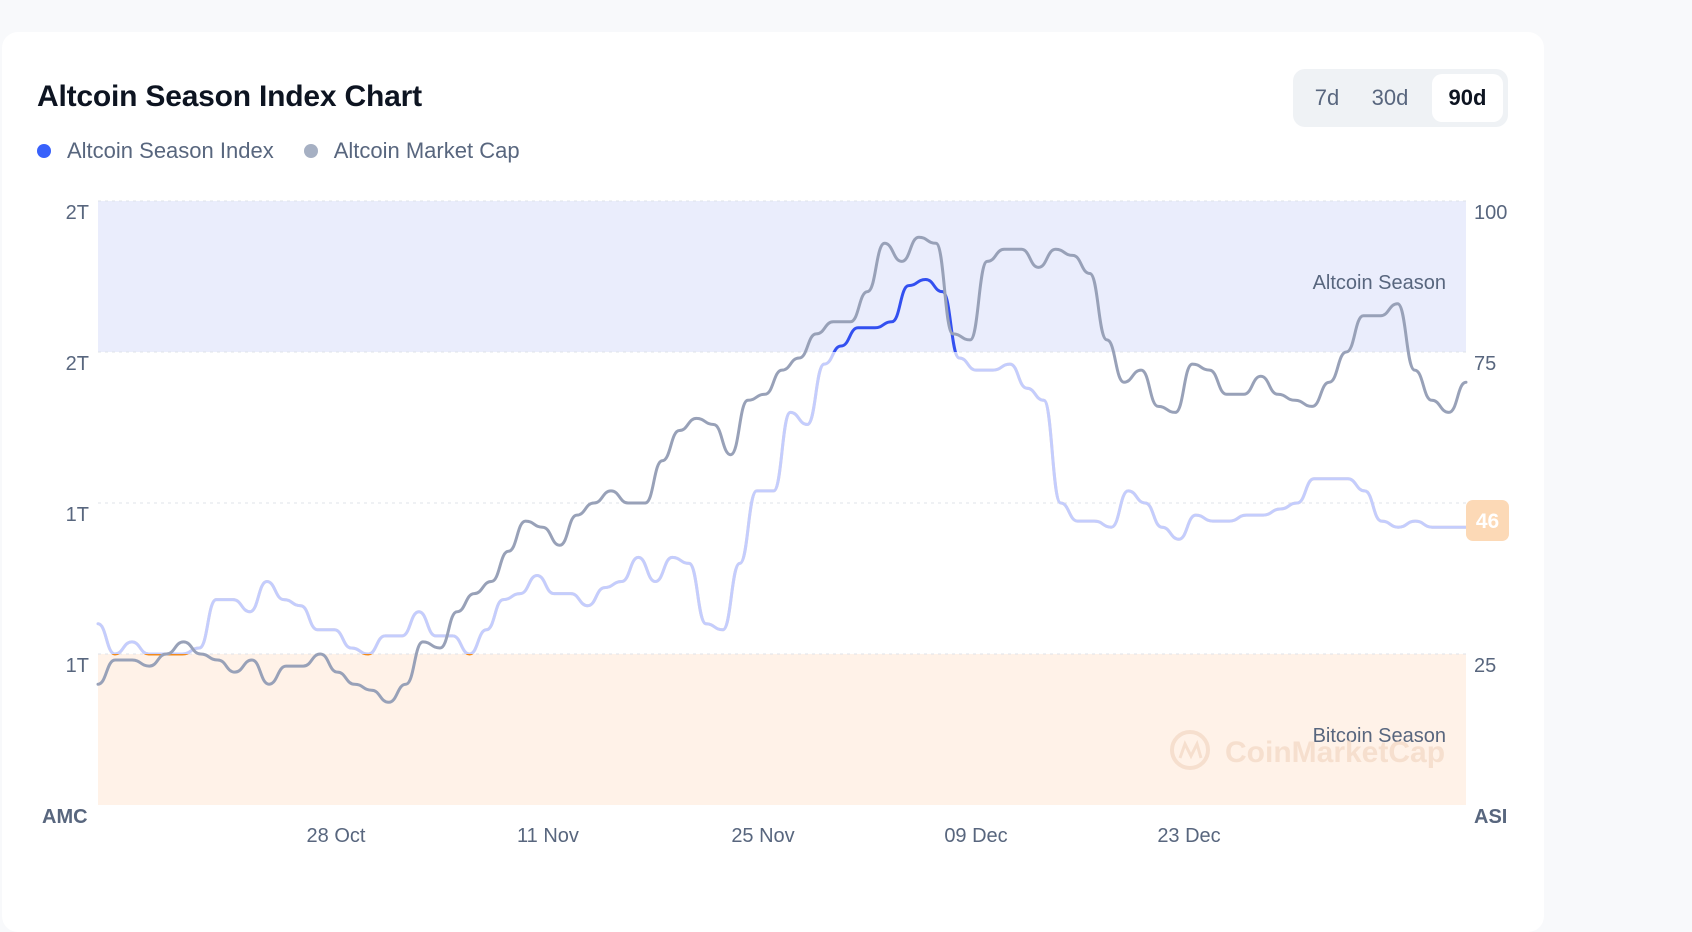 This screenshot has height=932, width=1692. Describe the element at coordinates (975, 836) in the screenshot. I see `x-tick-label: 09 Dec` at that location.